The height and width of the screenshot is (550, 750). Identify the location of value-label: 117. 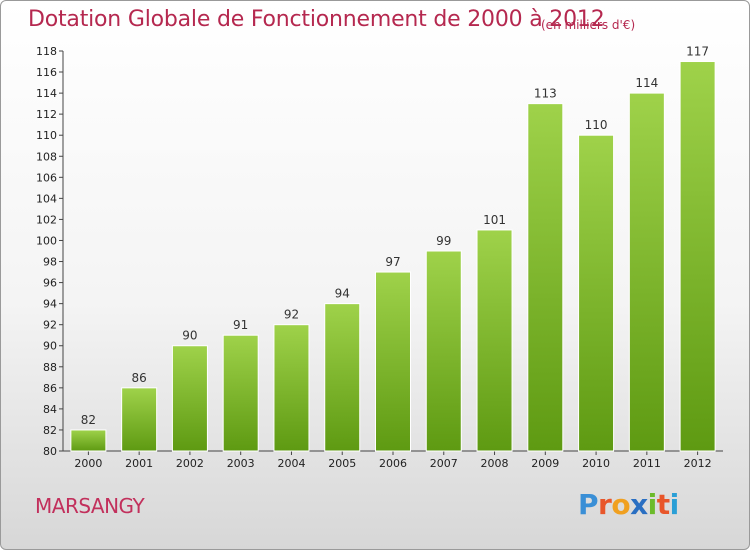
(697, 52).